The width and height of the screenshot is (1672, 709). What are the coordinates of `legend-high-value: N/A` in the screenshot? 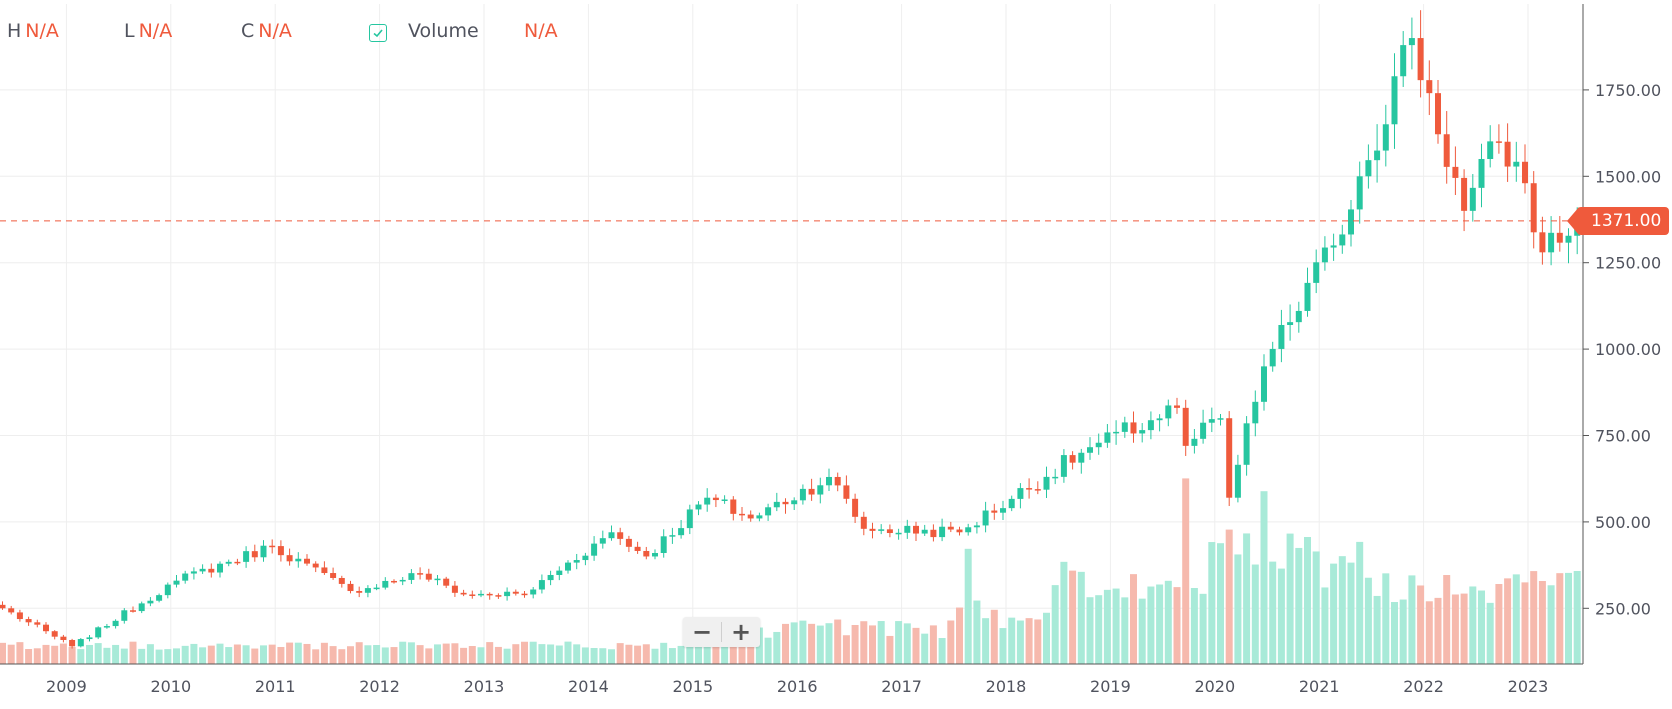 It's located at (42, 31).